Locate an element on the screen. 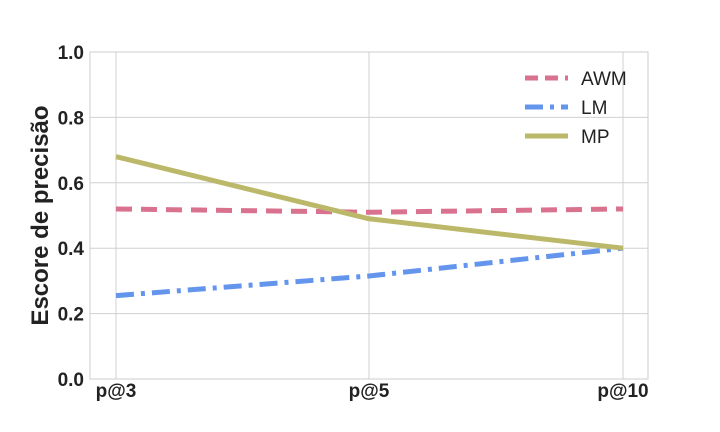 This screenshot has width=720, height=432. x-tick-label: p@5 is located at coordinates (369, 391).